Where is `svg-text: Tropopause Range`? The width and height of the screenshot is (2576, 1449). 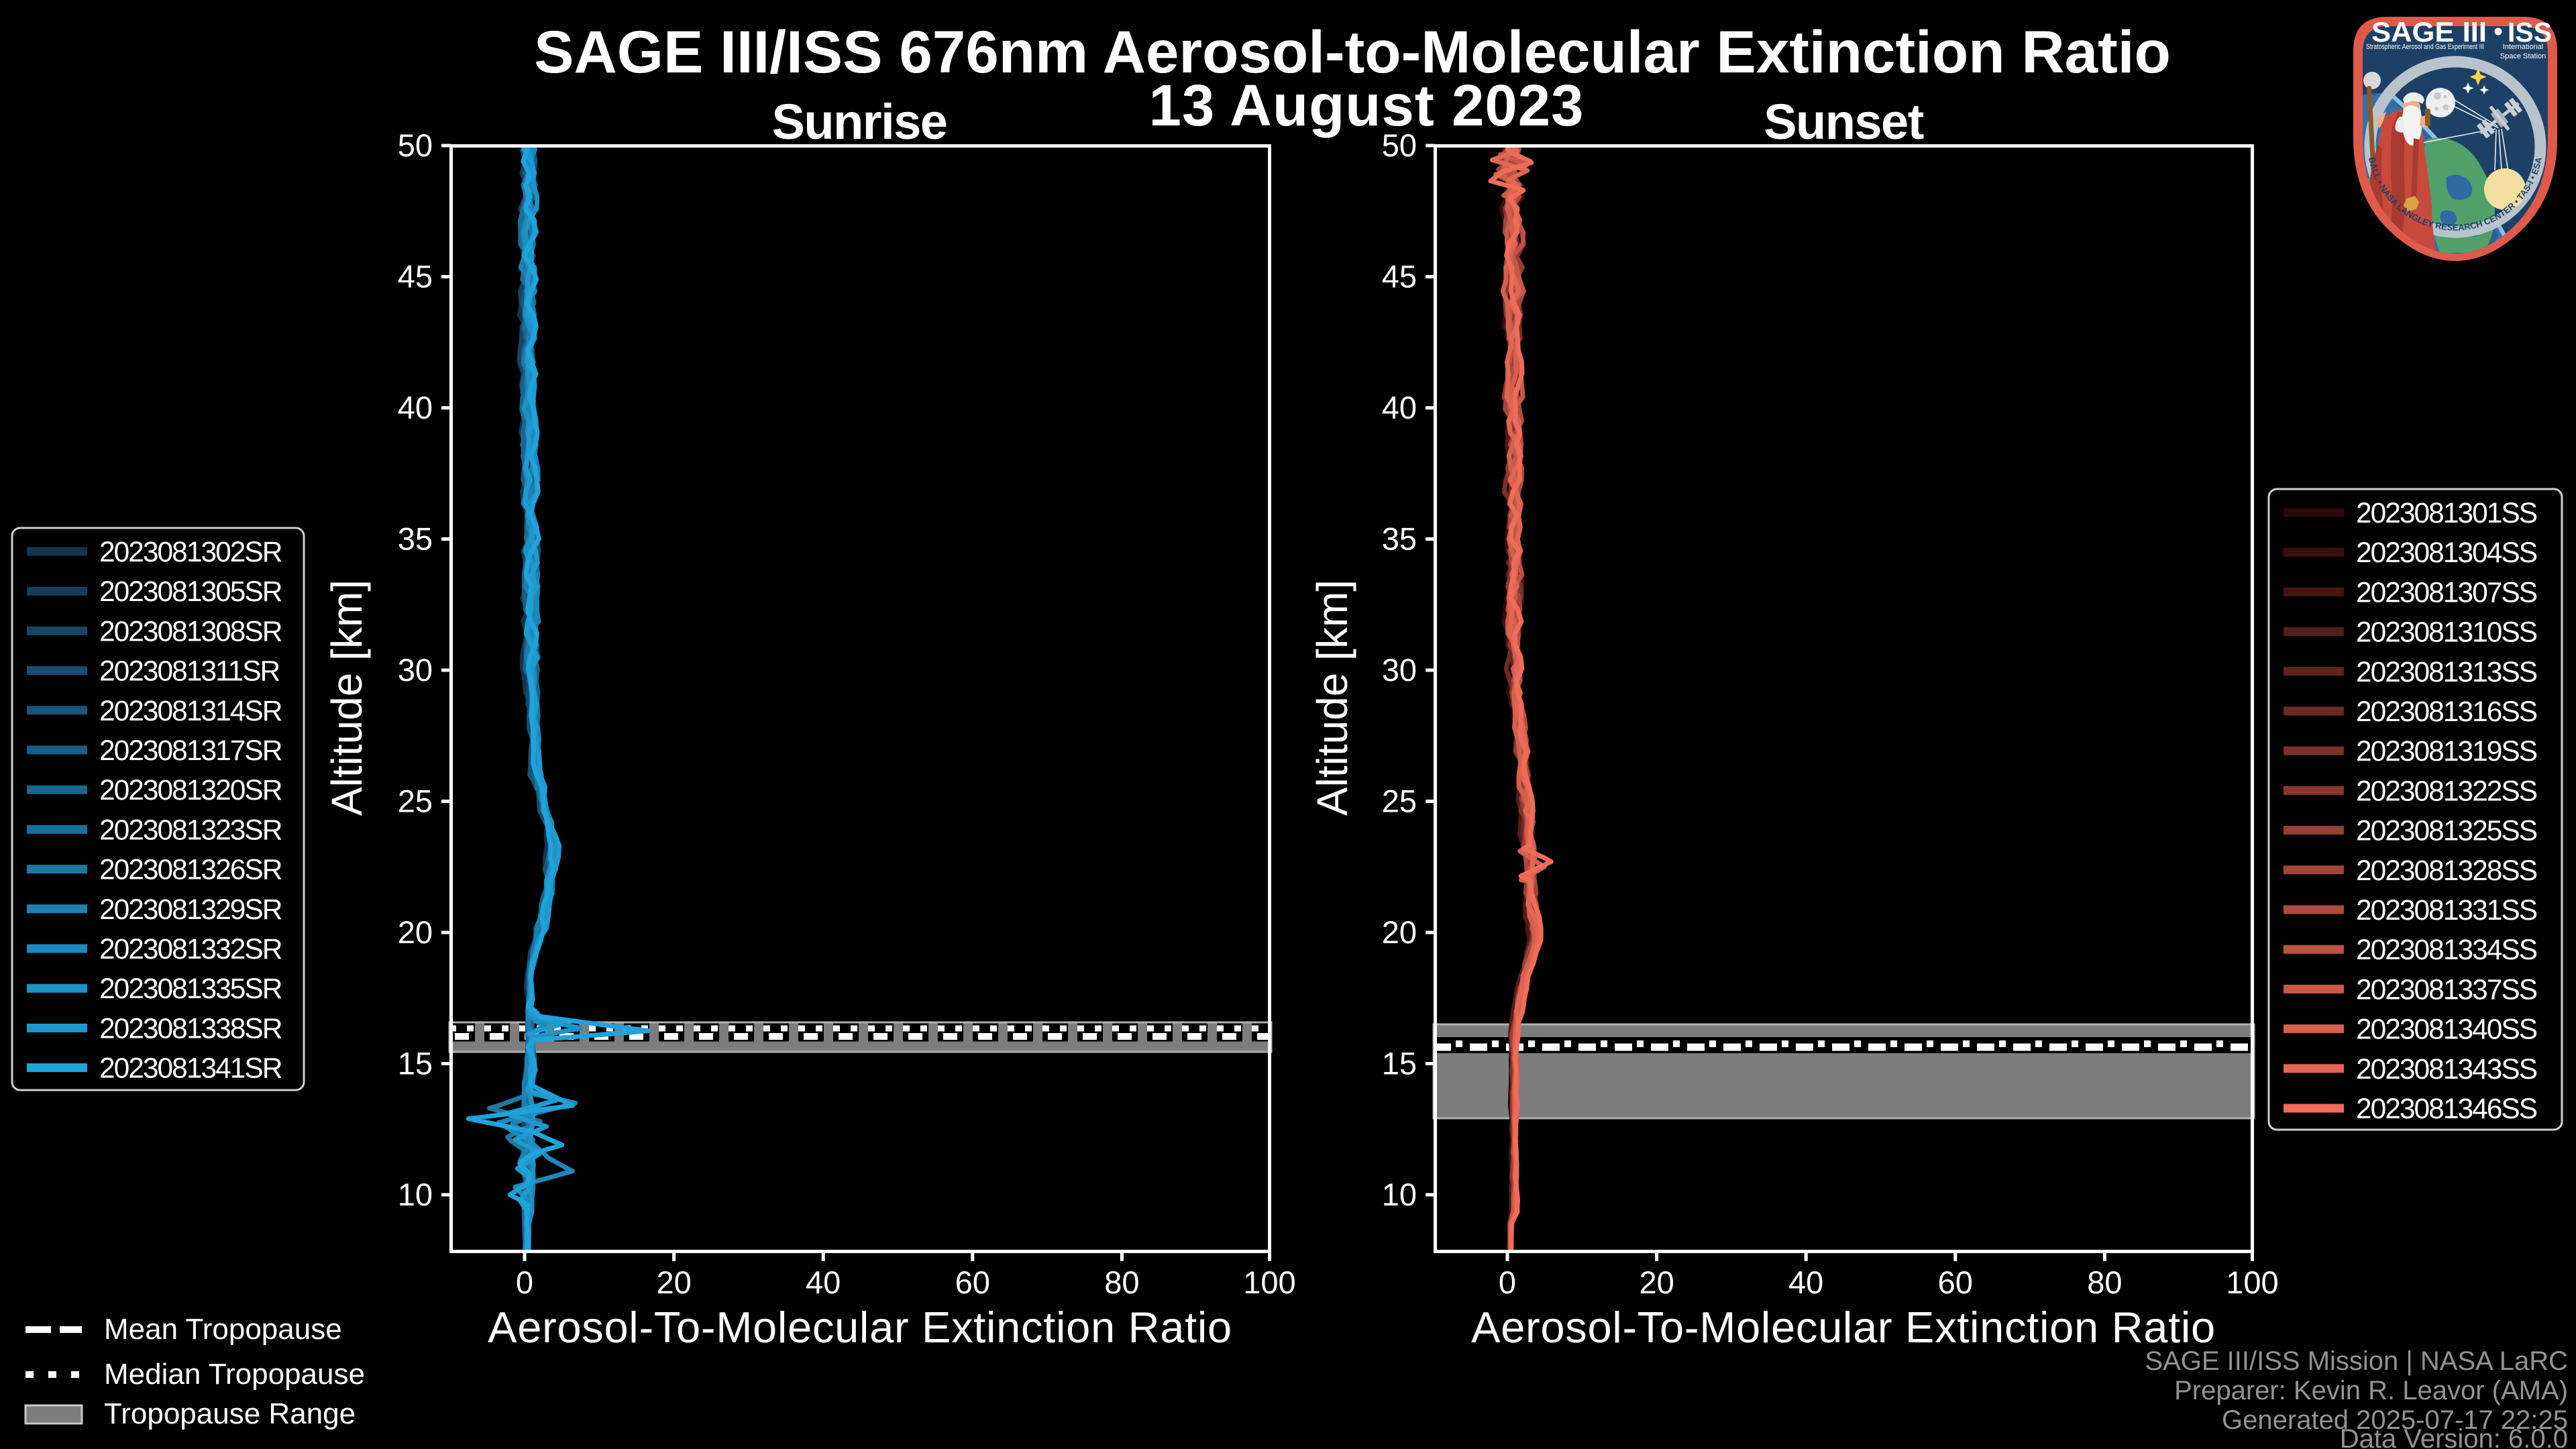 svg-text: Tropopause Range is located at coordinates (230, 1413).